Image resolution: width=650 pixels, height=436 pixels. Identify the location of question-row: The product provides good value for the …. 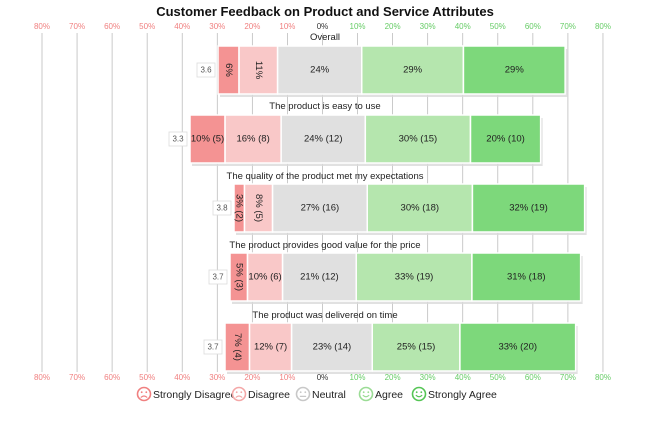
(395, 272).